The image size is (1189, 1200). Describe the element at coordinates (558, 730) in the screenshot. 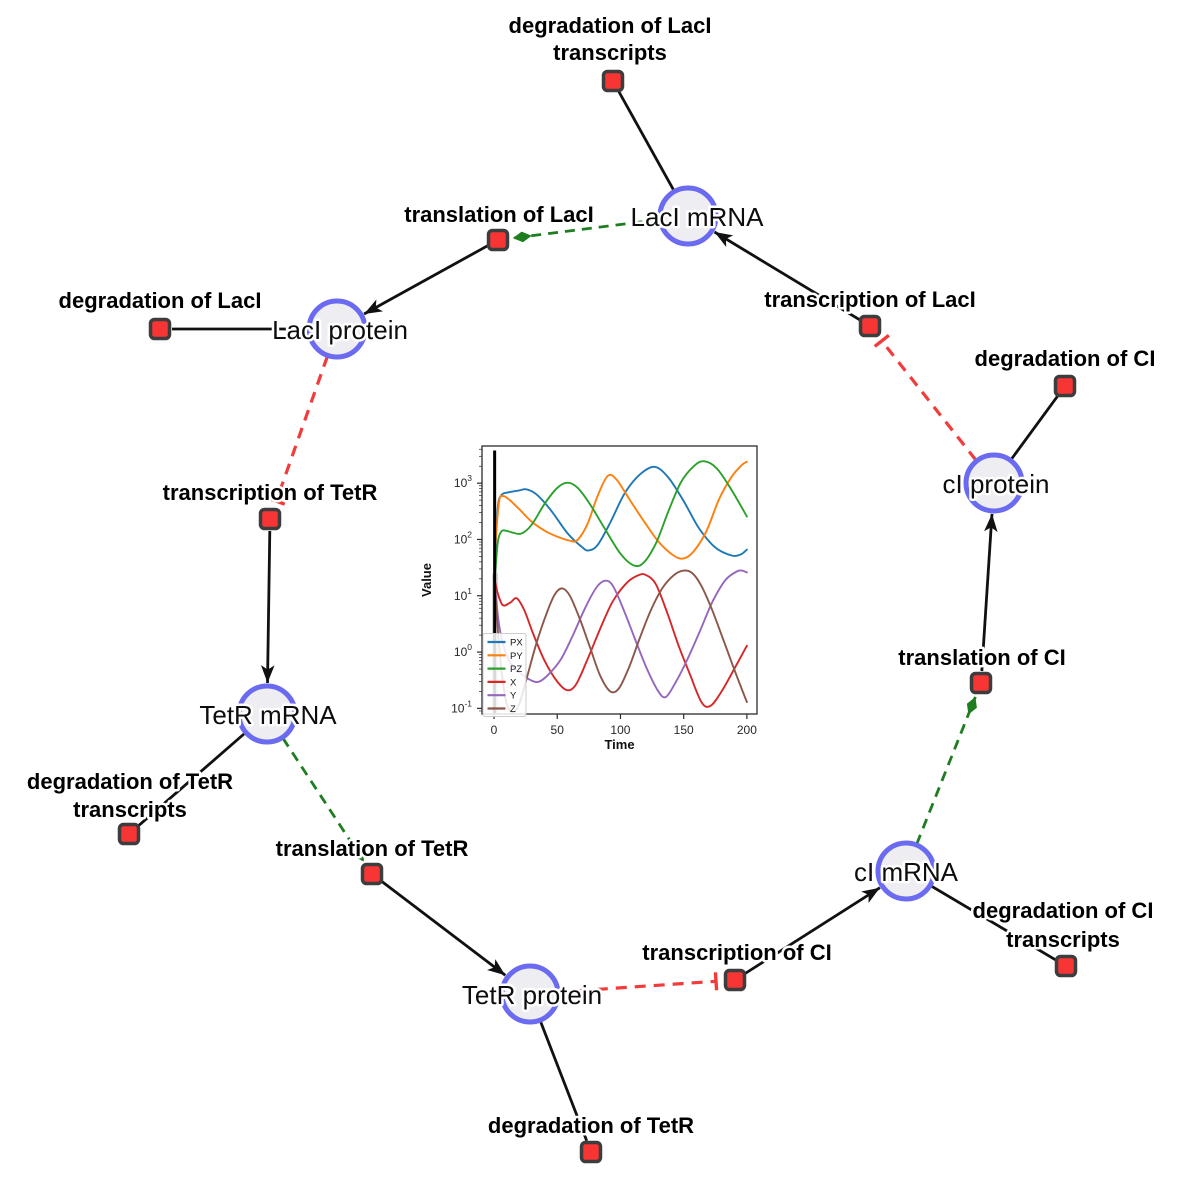

I see `x-tick-label: 50` at that location.